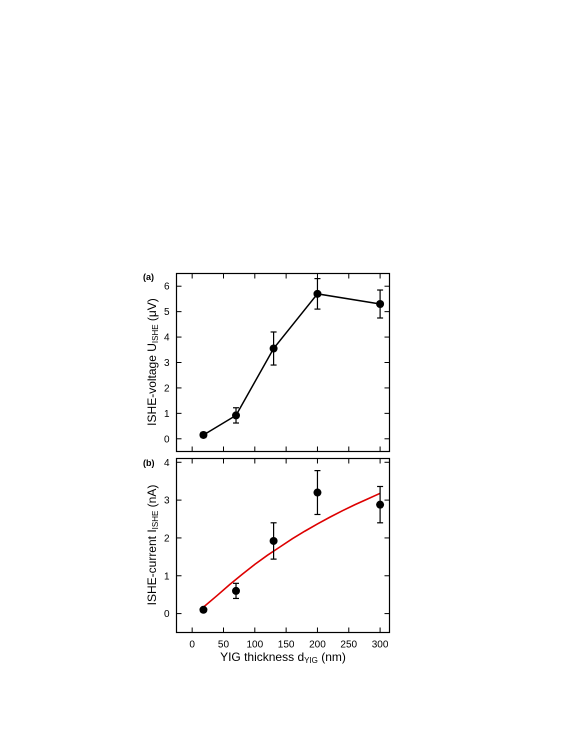 Image resolution: width=581 pixels, height=752 pixels. I want to click on panel-a-ytick-label: 5, so click(167, 312).